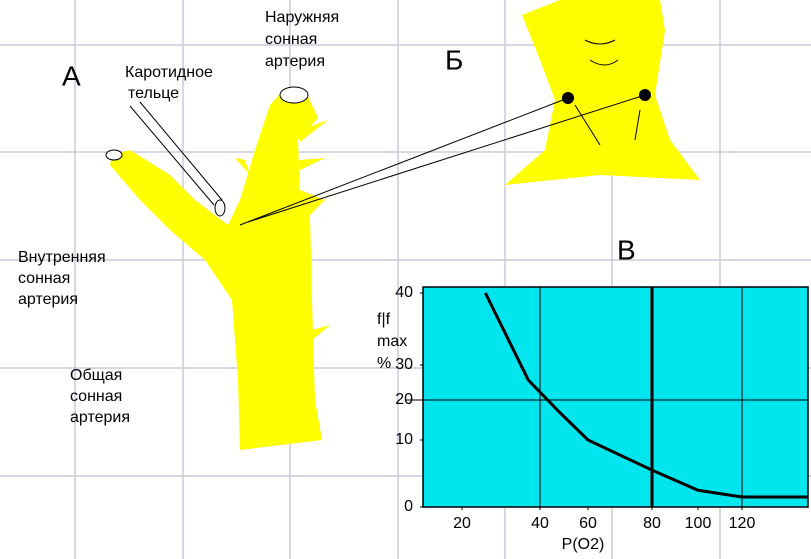  What do you see at coordinates (294, 95) in the screenshot?
I see `external-tip` at bounding box center [294, 95].